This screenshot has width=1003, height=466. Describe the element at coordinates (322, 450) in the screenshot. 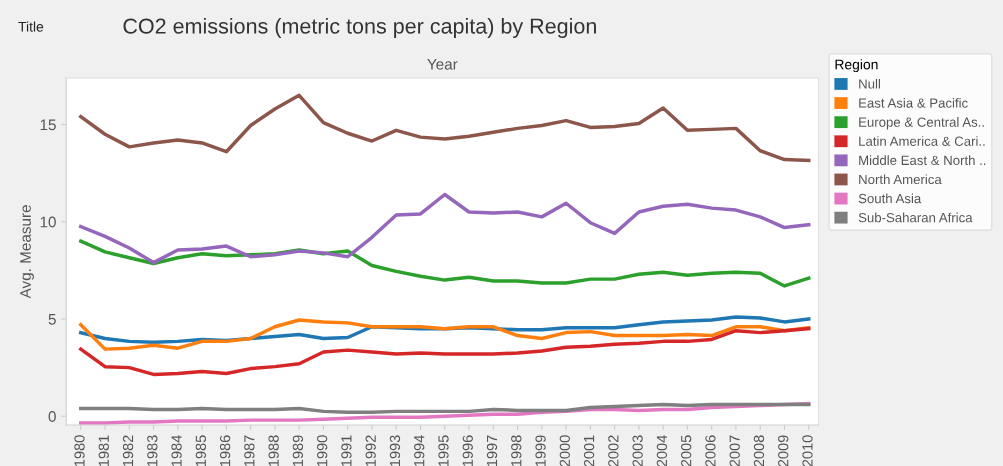

I see `x-tick-label: 1990` at that location.